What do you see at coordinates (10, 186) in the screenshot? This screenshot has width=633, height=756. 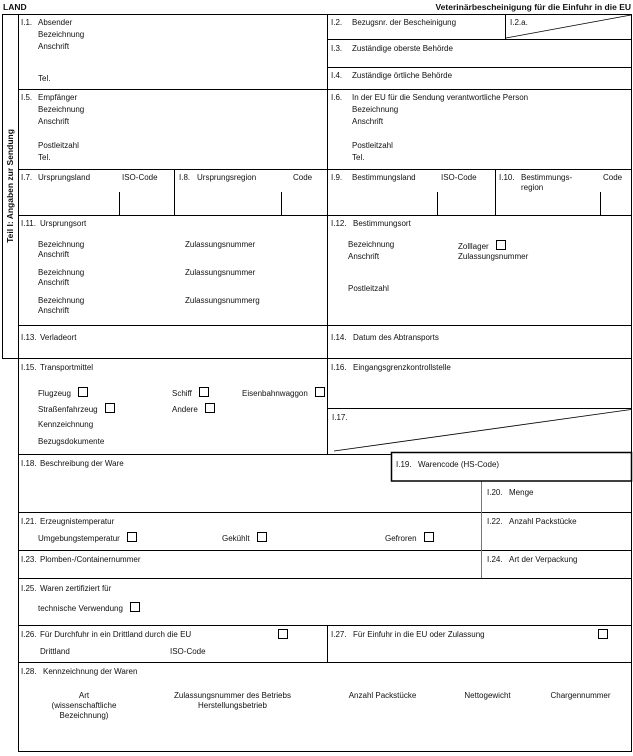 I see `part-one-sidebar: Teil I: Angaben zur Sendung` at bounding box center [10, 186].